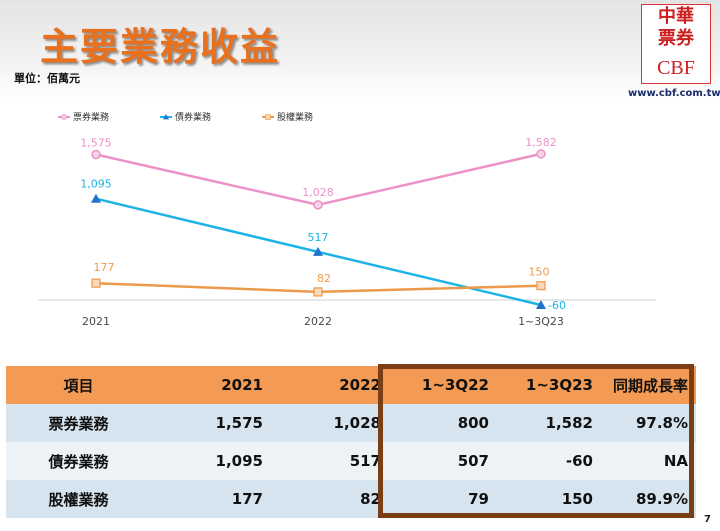 The height and width of the screenshot is (531, 720). I want to click on table-header-row: 項目 2021 2022 1~3Q22 1~3Q23 同期成長率, so click(351, 385).